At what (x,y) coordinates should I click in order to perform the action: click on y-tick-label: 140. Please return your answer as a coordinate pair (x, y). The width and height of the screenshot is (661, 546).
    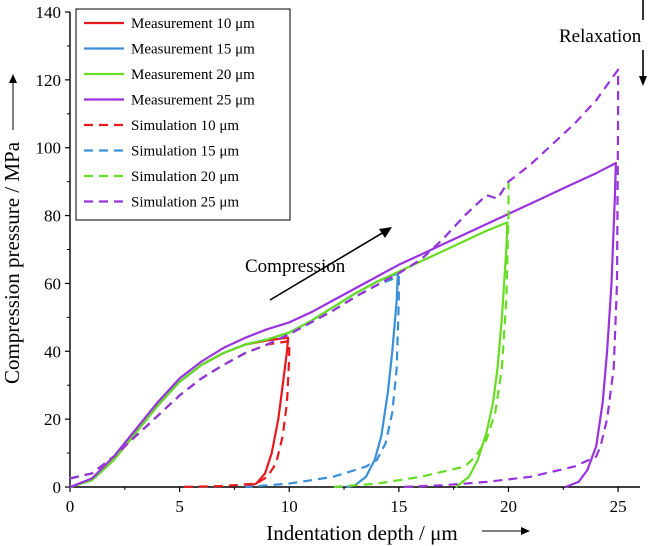
    Looking at the image, I should click on (49, 12).